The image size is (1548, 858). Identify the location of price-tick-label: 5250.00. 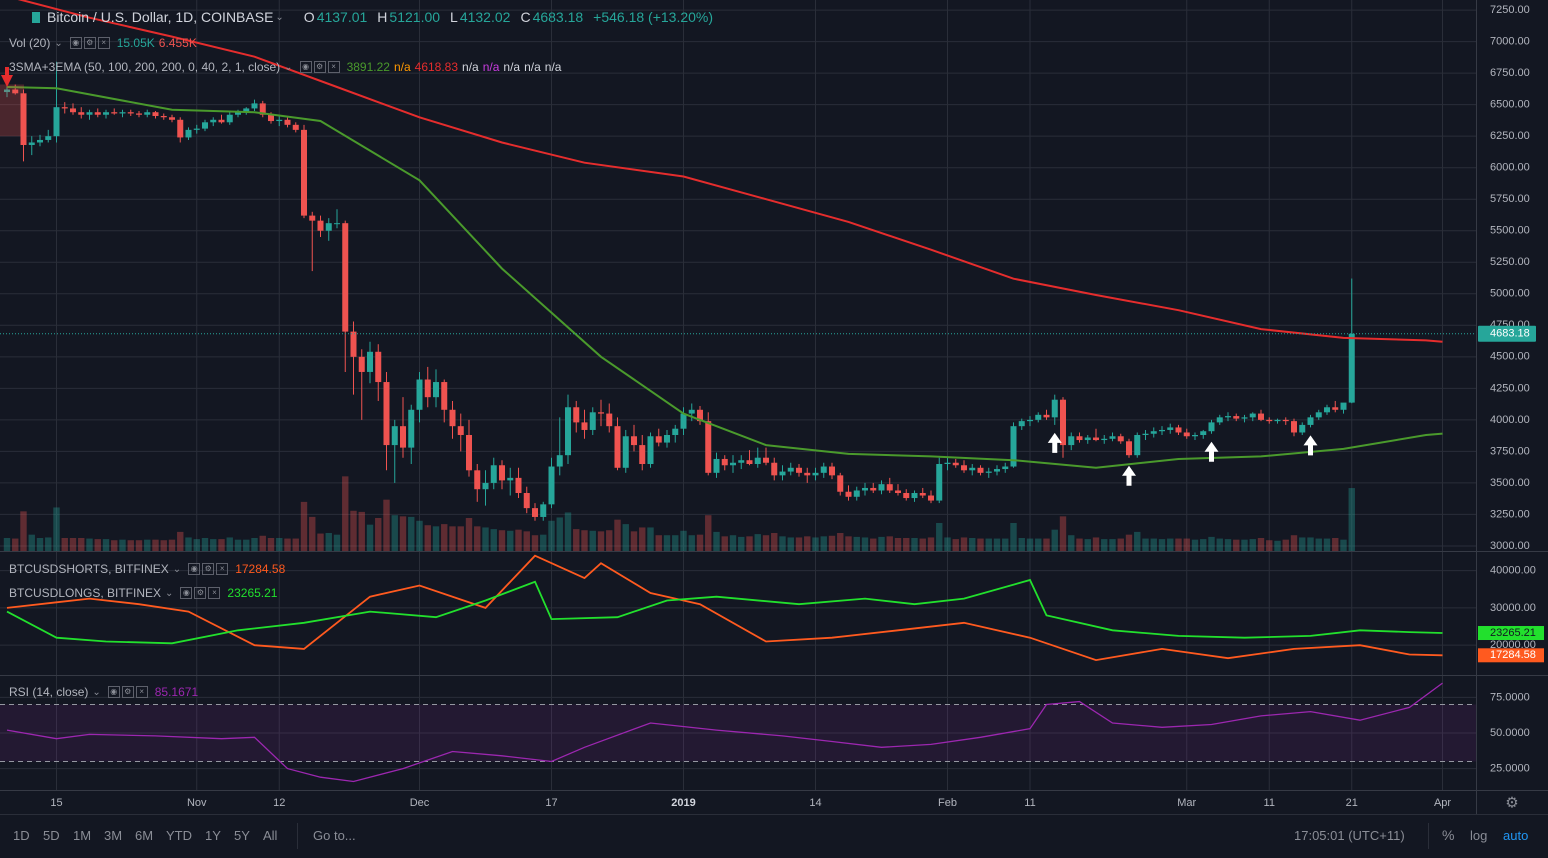
(1510, 262).